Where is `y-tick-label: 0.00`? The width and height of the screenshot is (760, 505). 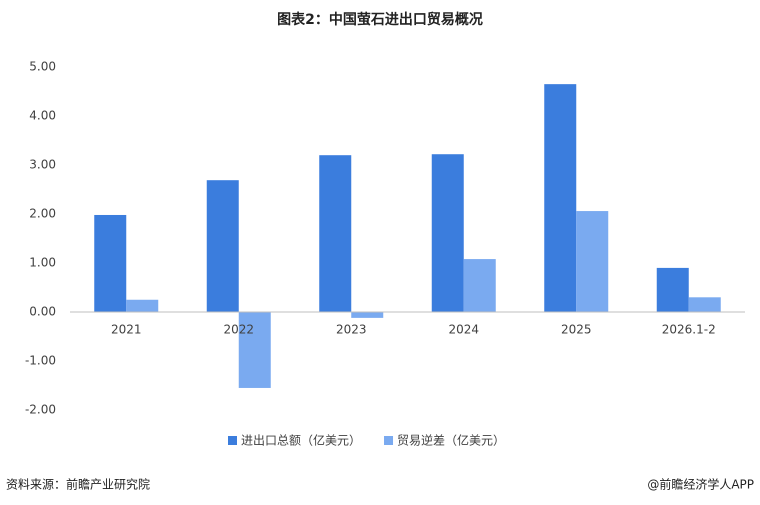 y-tick-label: 0.00 is located at coordinates (42, 312).